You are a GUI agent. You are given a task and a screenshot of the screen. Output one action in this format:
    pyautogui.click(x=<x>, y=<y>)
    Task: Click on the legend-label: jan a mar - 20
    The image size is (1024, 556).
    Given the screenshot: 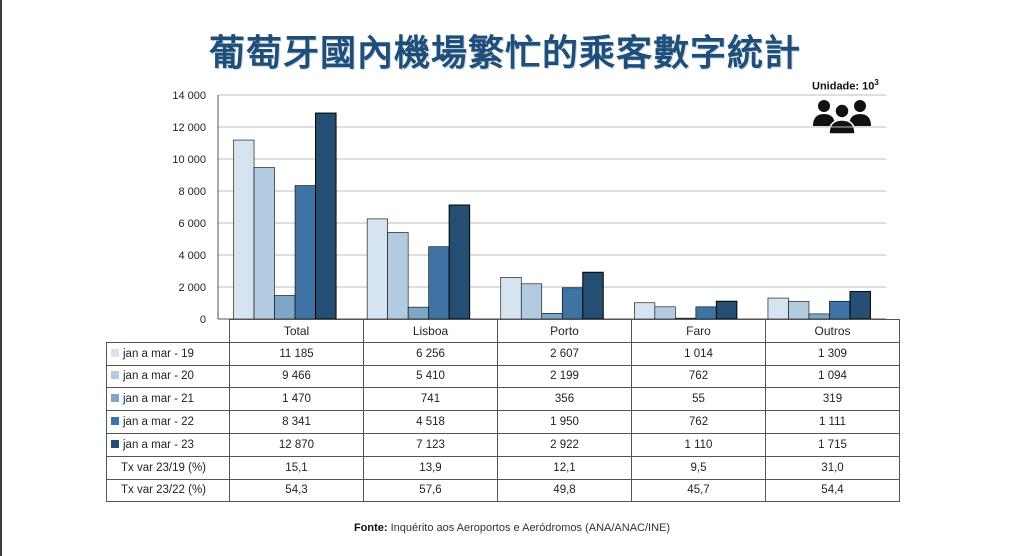 What is the action you would take?
    pyautogui.click(x=158, y=376)
    